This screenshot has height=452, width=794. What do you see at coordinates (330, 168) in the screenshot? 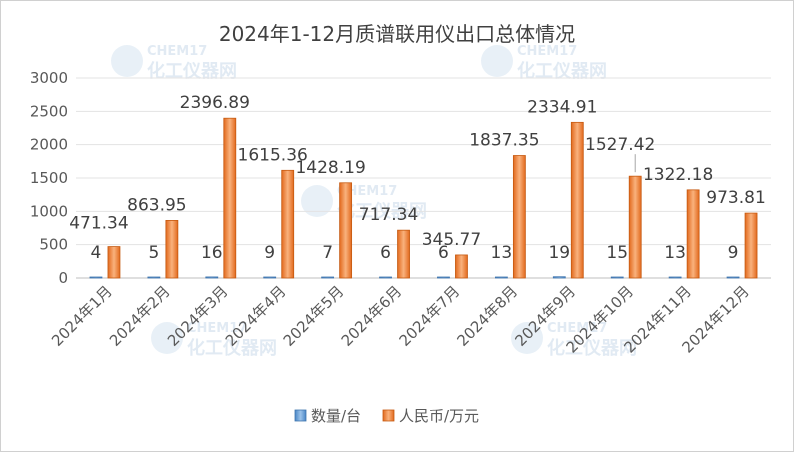
I see `data-label-rmb: 1428.19` at bounding box center [330, 168].